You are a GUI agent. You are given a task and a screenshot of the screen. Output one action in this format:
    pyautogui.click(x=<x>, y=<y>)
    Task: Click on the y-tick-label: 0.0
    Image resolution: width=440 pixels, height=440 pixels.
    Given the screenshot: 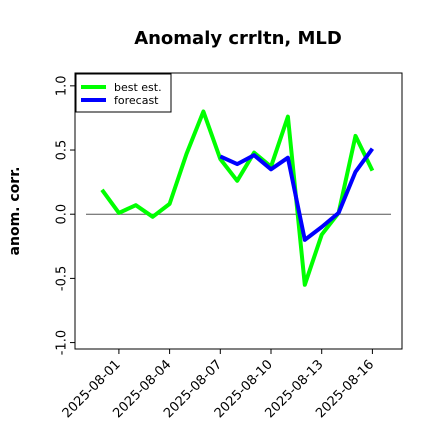 What is the action you would take?
    pyautogui.click(x=62, y=214)
    